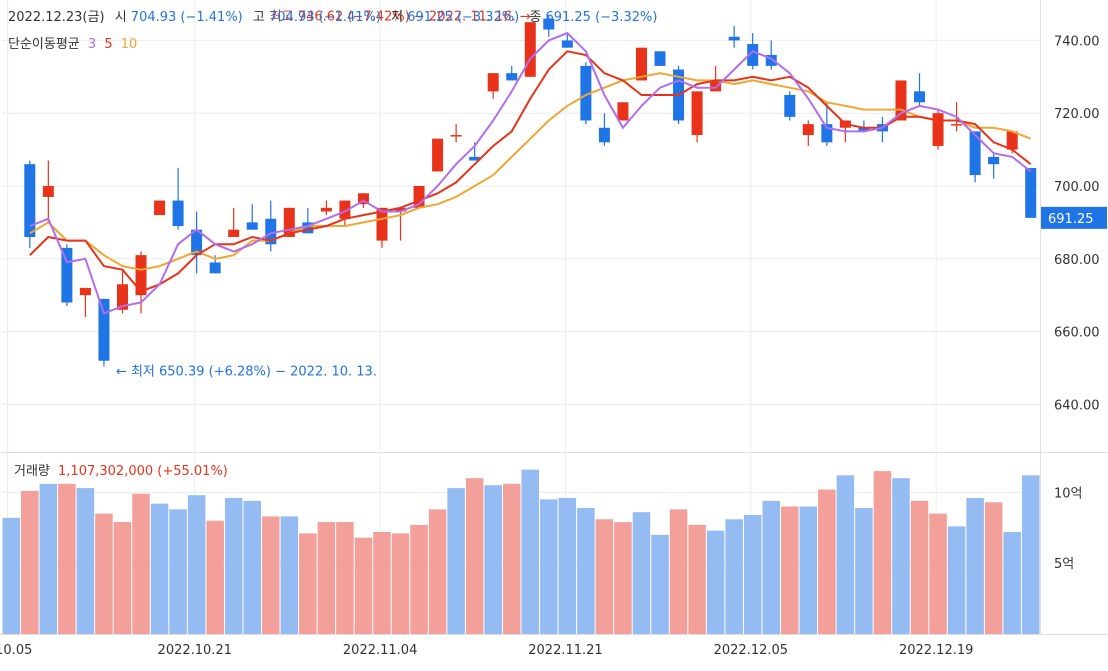 This screenshot has width=1108, height=671. Describe the element at coordinates (129, 44) in the screenshot. I see `ma10-legend: 10` at that location.